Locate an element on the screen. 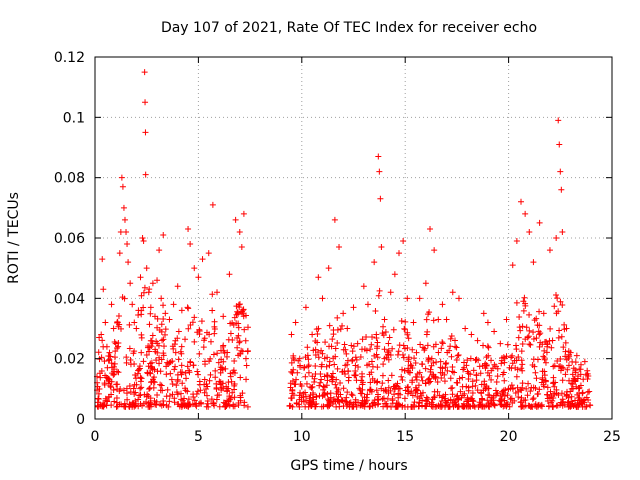  y-tick-label: 0 is located at coordinates (80, 420).